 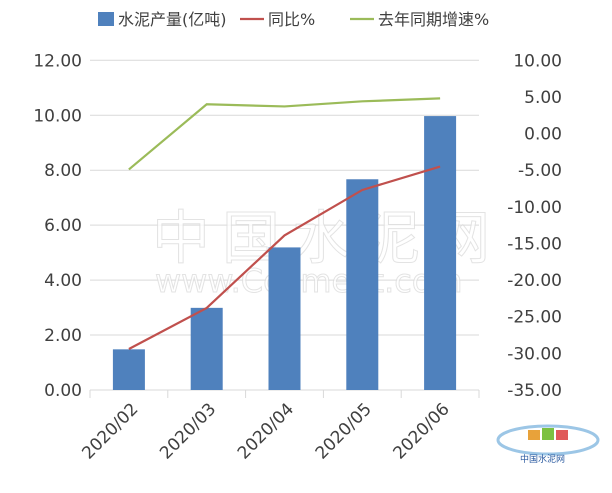 I want to click on left-tick-label: 2.00, so click(x=63, y=336).